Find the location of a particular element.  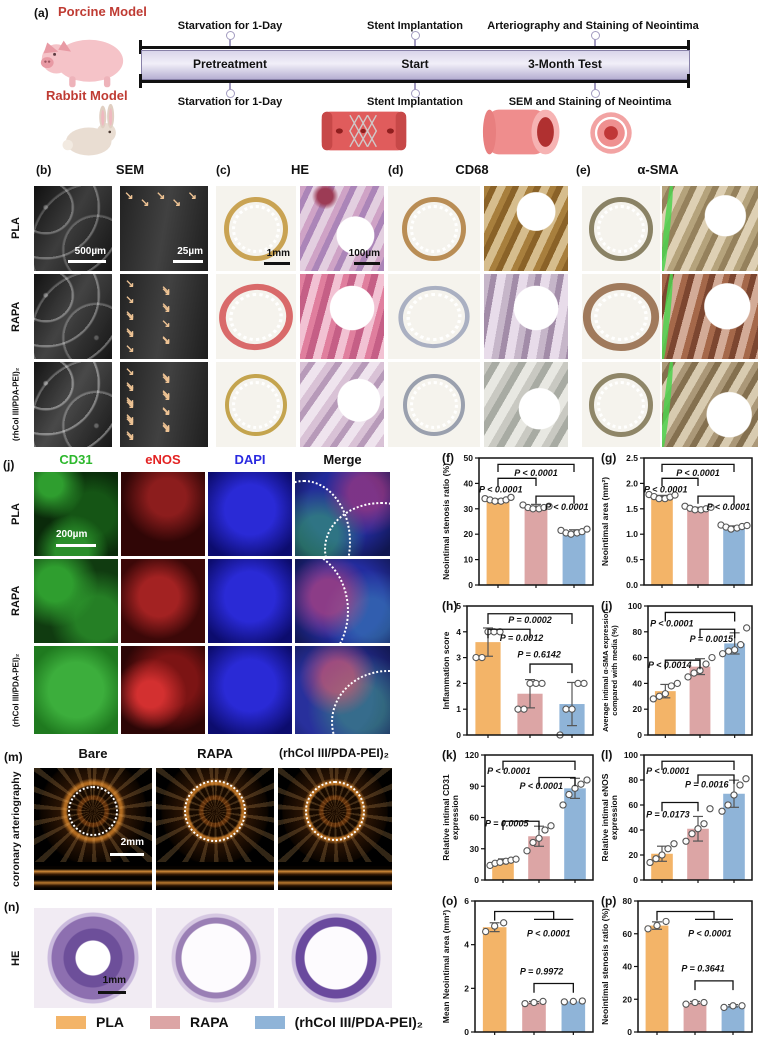

panel-a-letter: (a) is located at coordinates (41, 13).